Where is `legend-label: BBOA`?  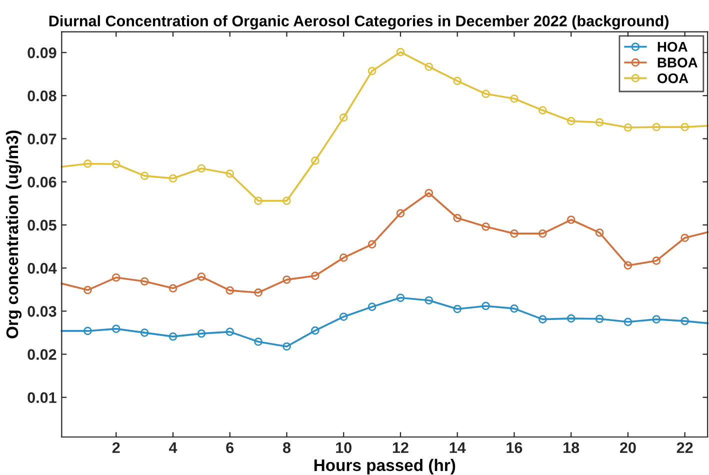
legend-label: BBOA is located at coordinates (678, 63).